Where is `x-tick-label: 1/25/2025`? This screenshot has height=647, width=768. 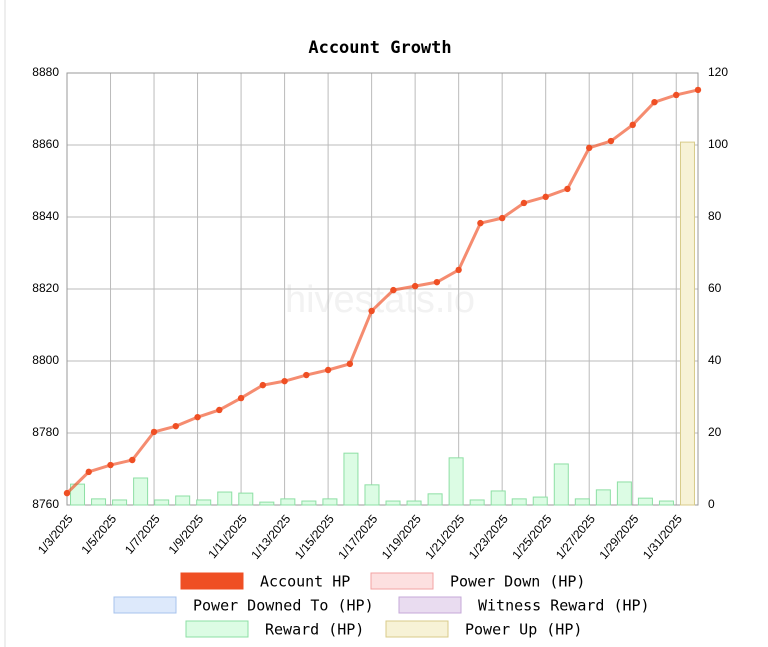 x-tick-label: 1/25/2025 is located at coordinates (531, 537).